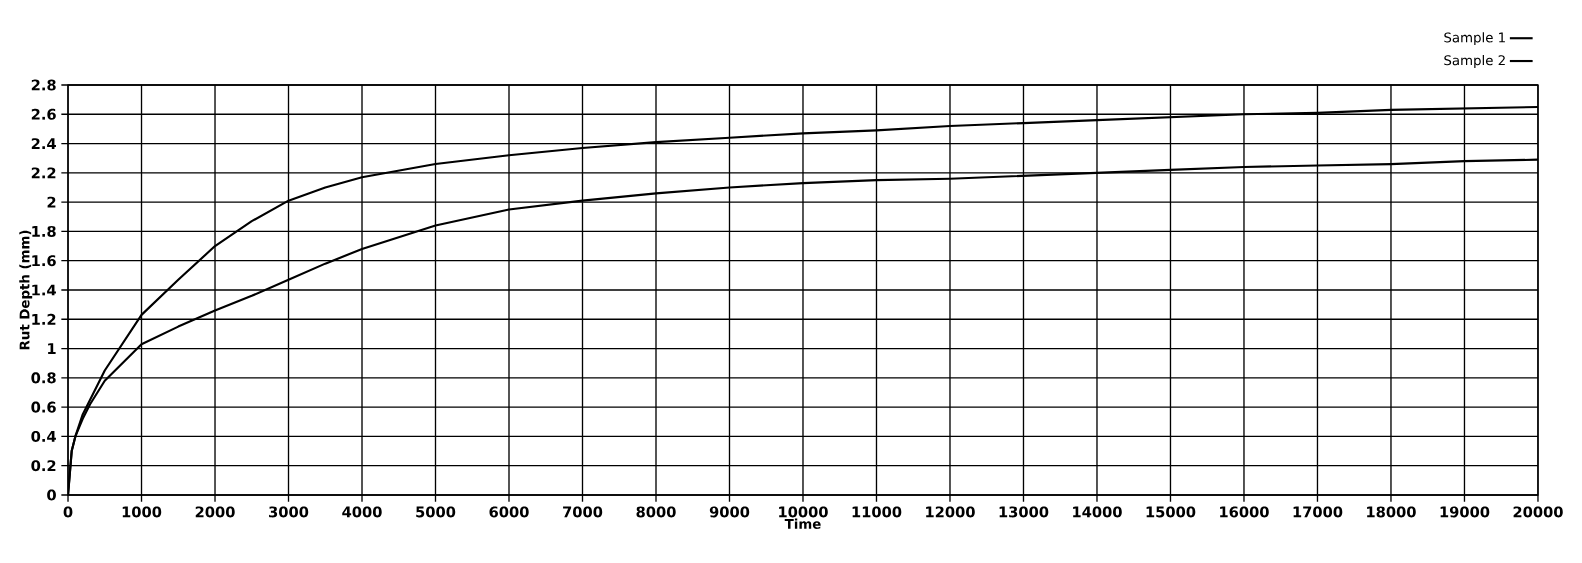 This screenshot has width=1582, height=563. Describe the element at coordinates (583, 512) in the screenshot. I see `x-tick-label: 7000` at that location.